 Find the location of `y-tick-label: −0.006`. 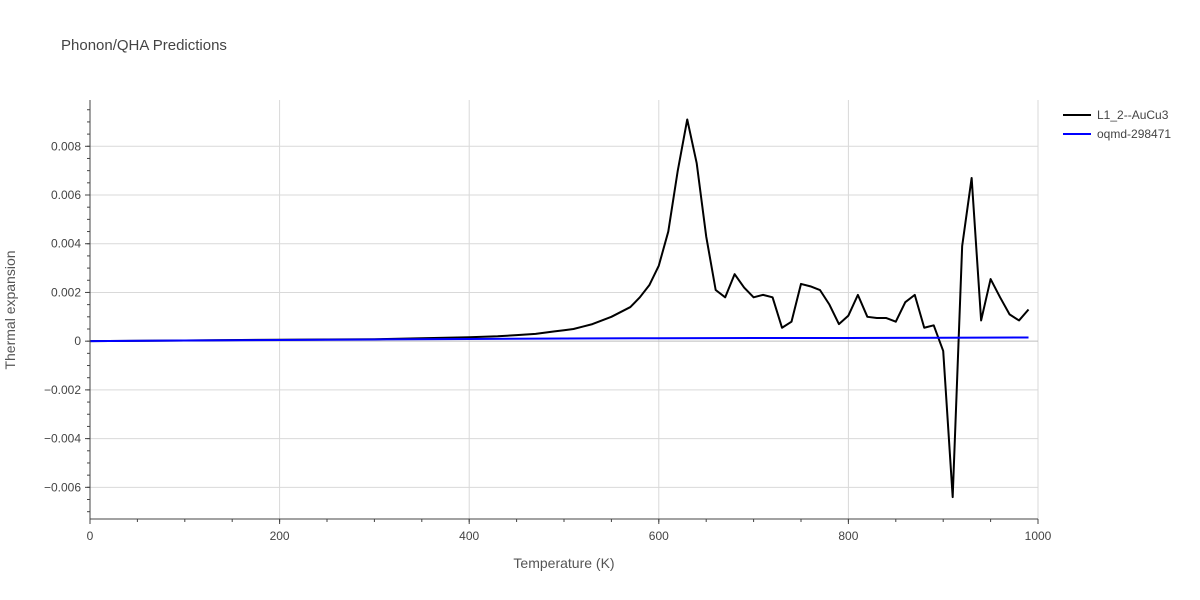

y-tick-label: −0.006 is located at coordinates (62, 487).